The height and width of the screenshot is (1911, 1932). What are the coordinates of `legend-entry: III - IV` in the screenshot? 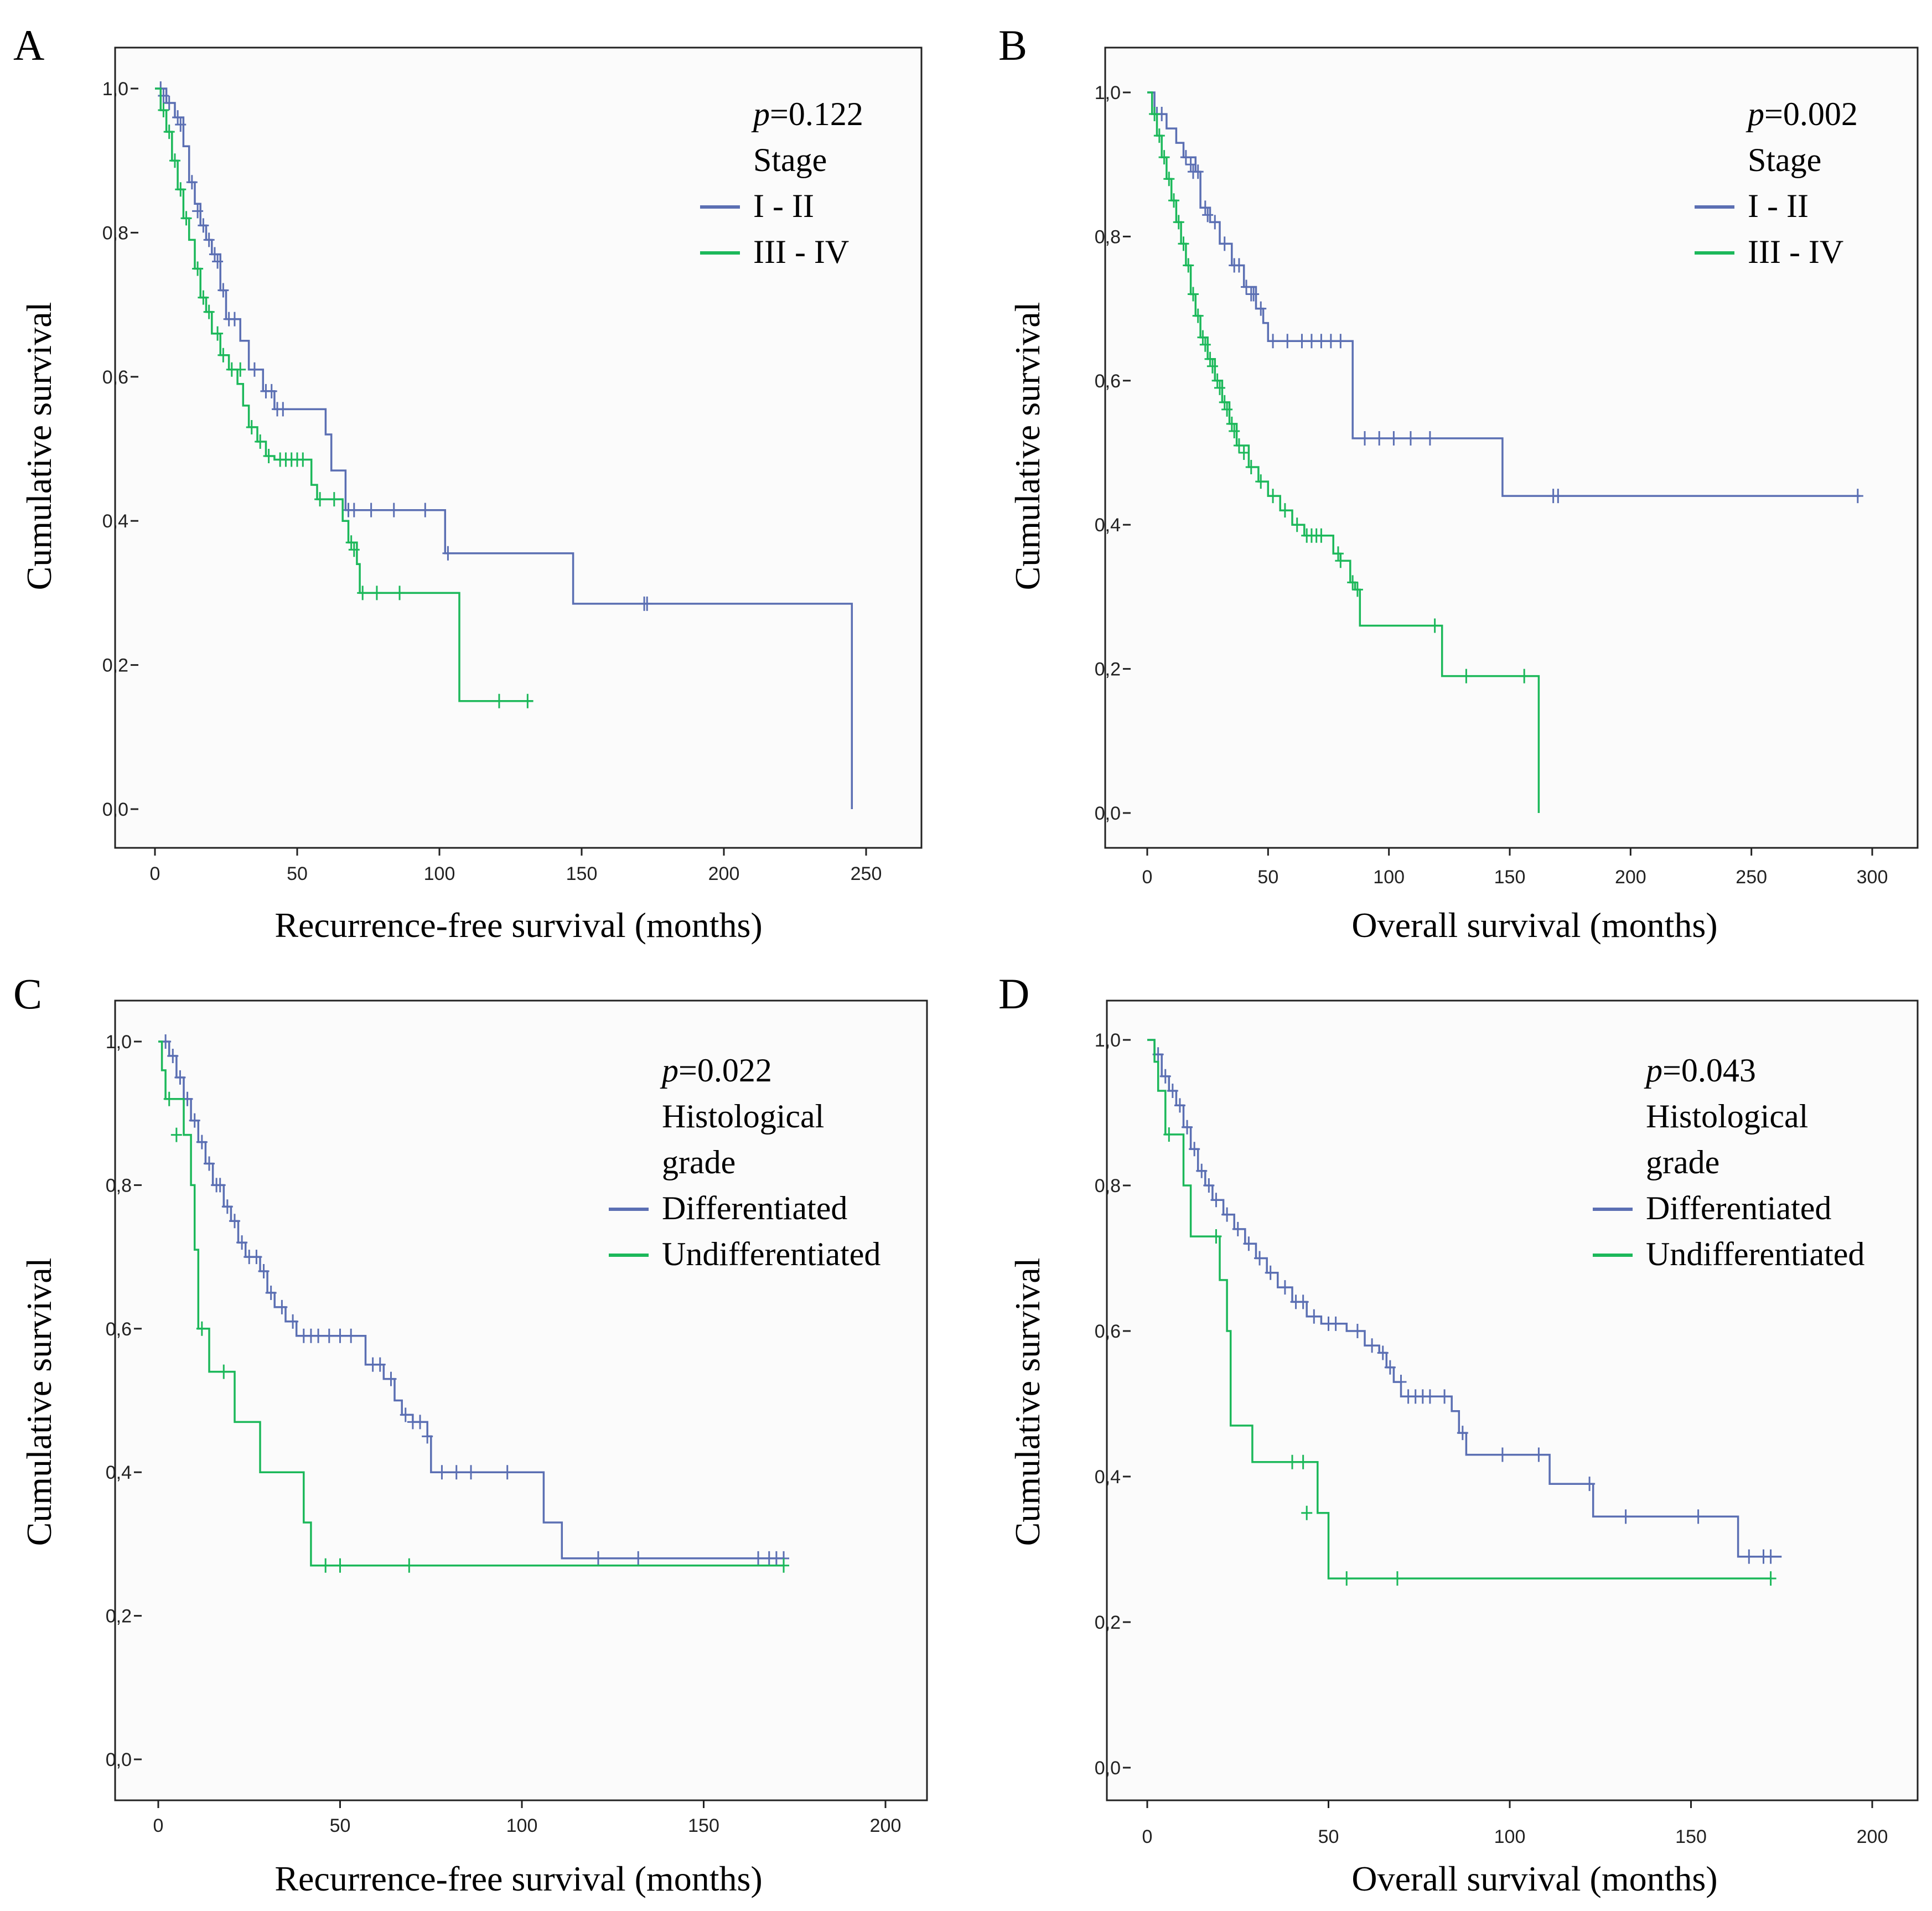 It's located at (801, 252).